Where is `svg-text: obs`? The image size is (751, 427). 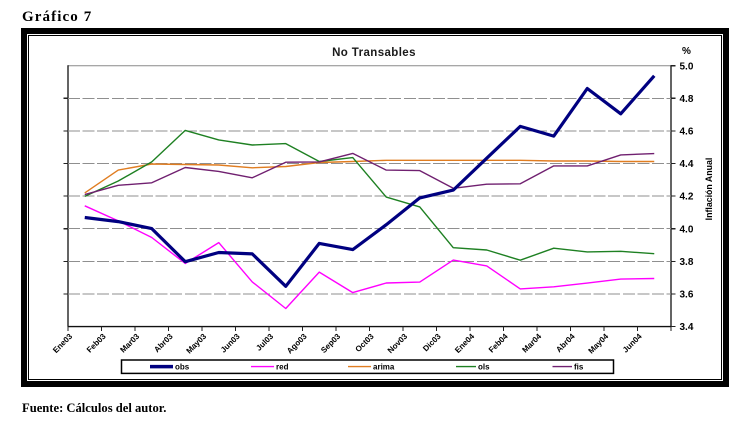 svg-text: obs is located at coordinates (182, 367).